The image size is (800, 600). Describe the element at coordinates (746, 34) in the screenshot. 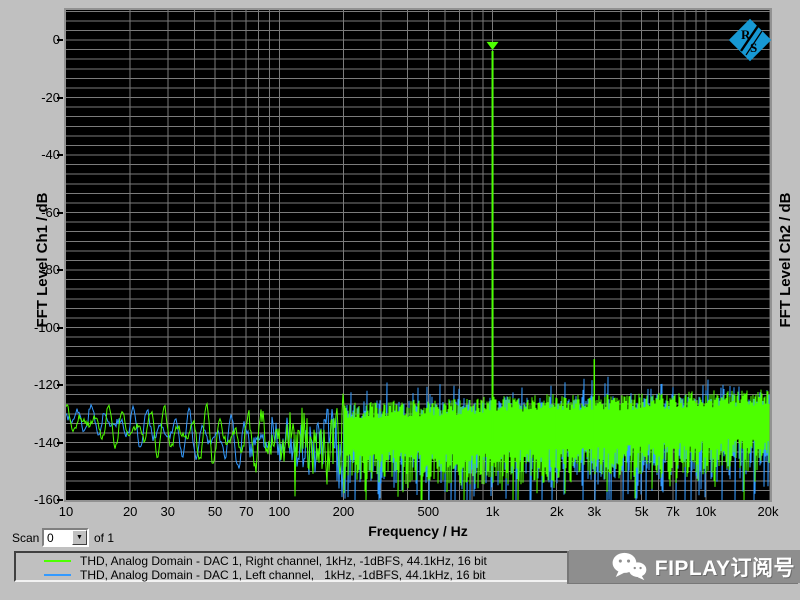

I see `logo-letter-r: R` at that location.